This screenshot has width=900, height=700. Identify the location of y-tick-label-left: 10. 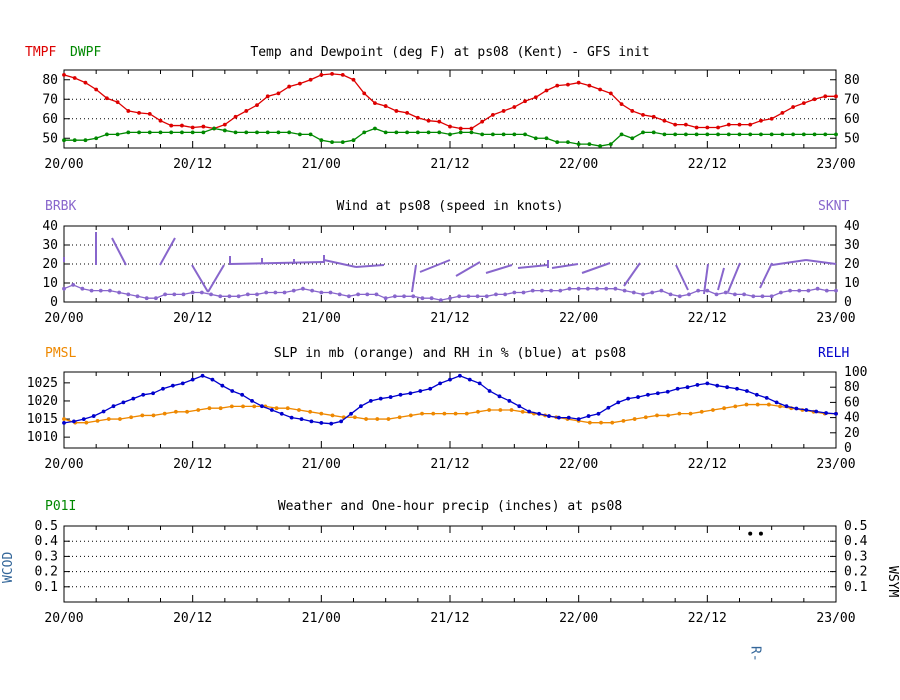
(50, 283).